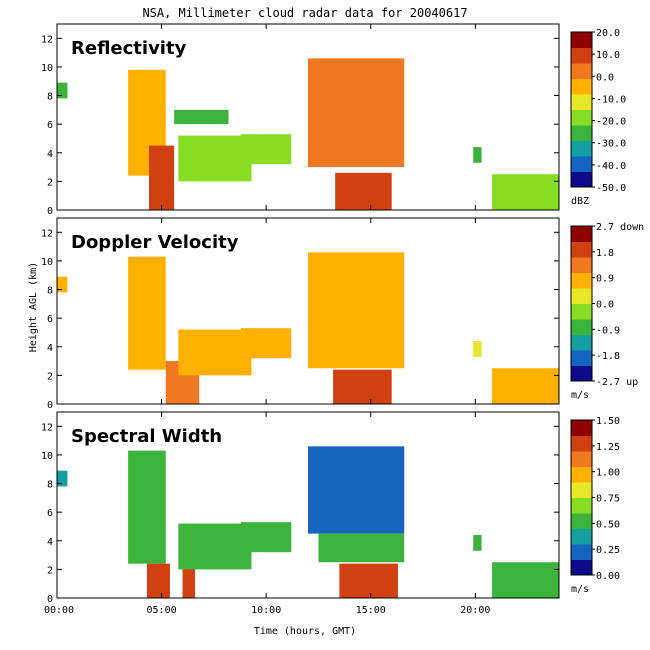 This screenshot has width=650, height=650. What do you see at coordinates (129, 48) in the screenshot?
I see `panel-title: Reflectivity` at bounding box center [129, 48].